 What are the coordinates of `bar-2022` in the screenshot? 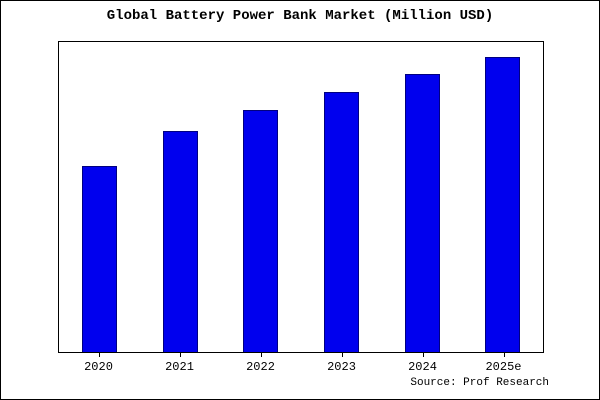 It's located at (261, 230).